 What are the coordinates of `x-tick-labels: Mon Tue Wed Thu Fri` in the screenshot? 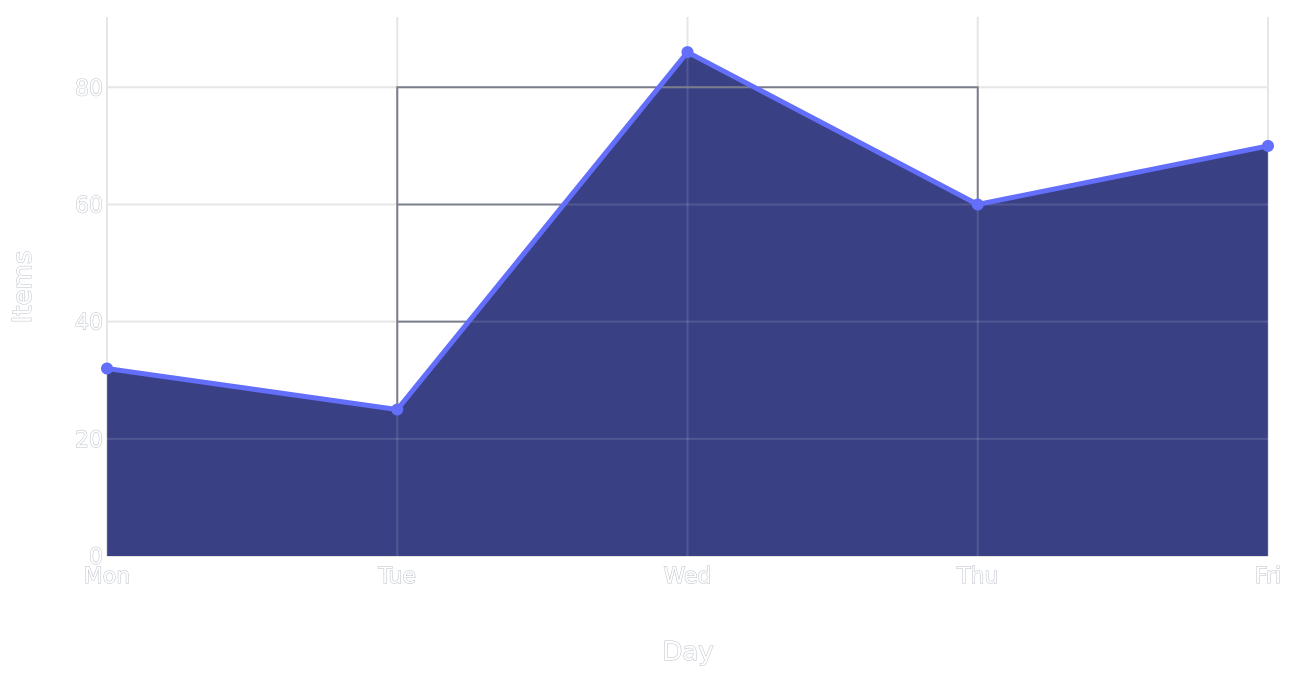 It's located at (682, 577).